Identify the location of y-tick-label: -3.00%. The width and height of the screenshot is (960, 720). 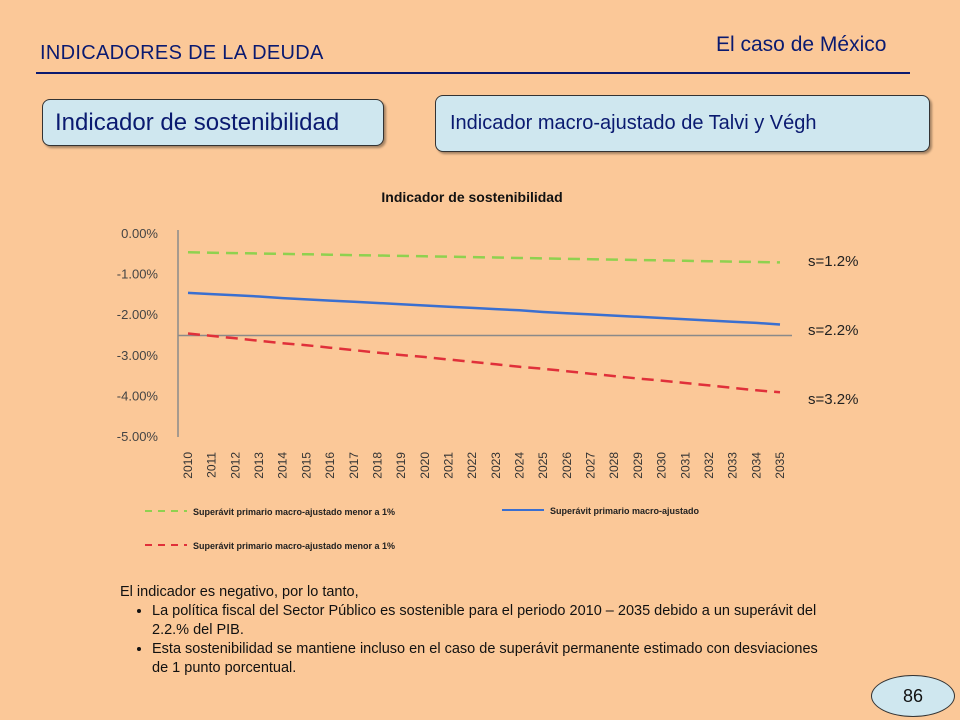
(138, 355).